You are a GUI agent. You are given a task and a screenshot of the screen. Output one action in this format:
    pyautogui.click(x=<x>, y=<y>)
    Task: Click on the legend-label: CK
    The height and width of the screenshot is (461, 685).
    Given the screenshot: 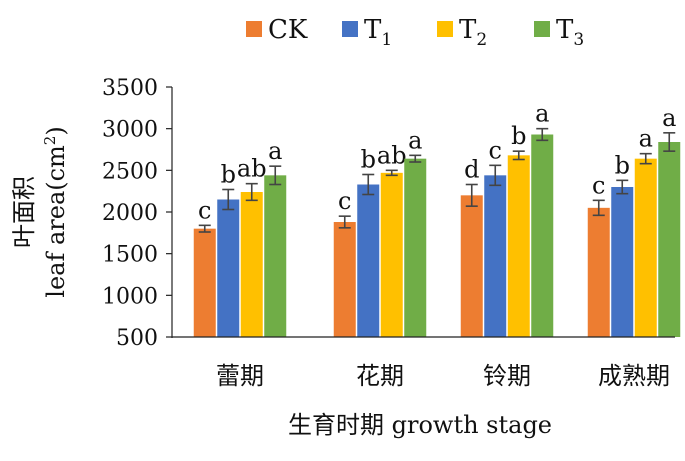 What is the action you would take?
    pyautogui.click(x=288, y=30)
    